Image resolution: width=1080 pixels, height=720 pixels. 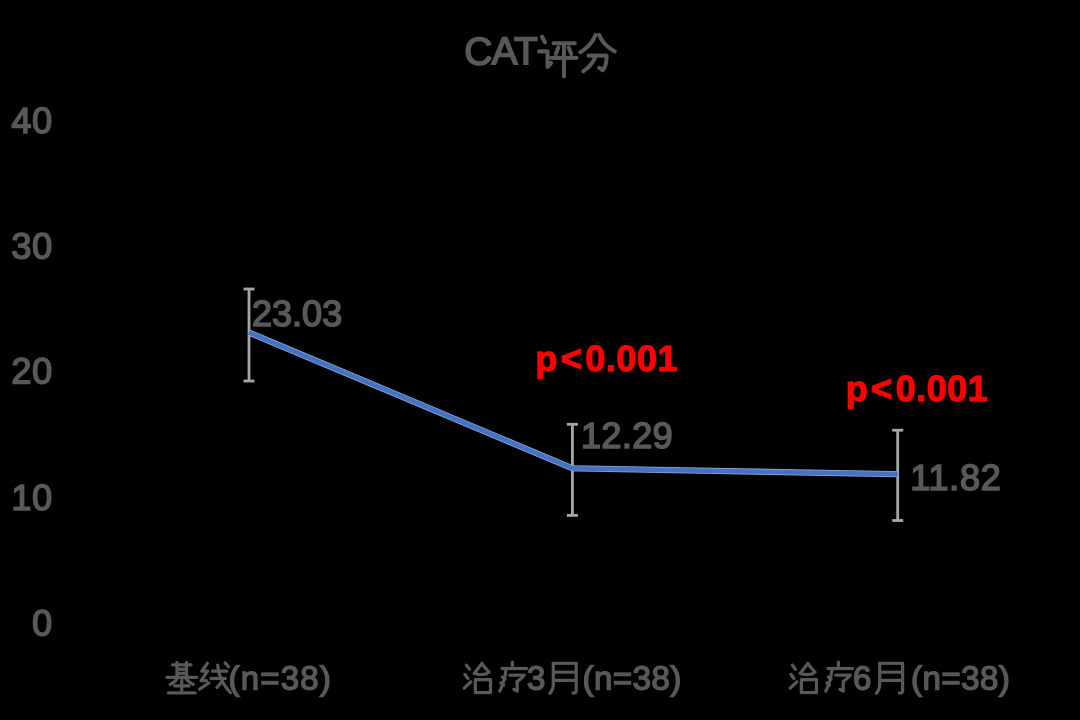 What do you see at coordinates (500, 52) in the screenshot?
I see `svg-text: CAT` at bounding box center [500, 52].